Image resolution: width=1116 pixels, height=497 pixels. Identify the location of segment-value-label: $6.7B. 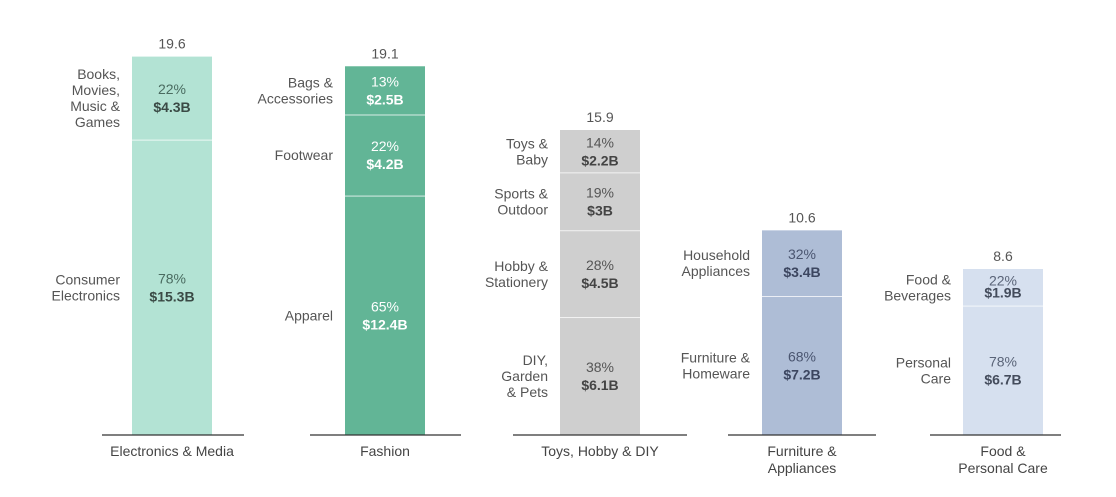
(1002, 379).